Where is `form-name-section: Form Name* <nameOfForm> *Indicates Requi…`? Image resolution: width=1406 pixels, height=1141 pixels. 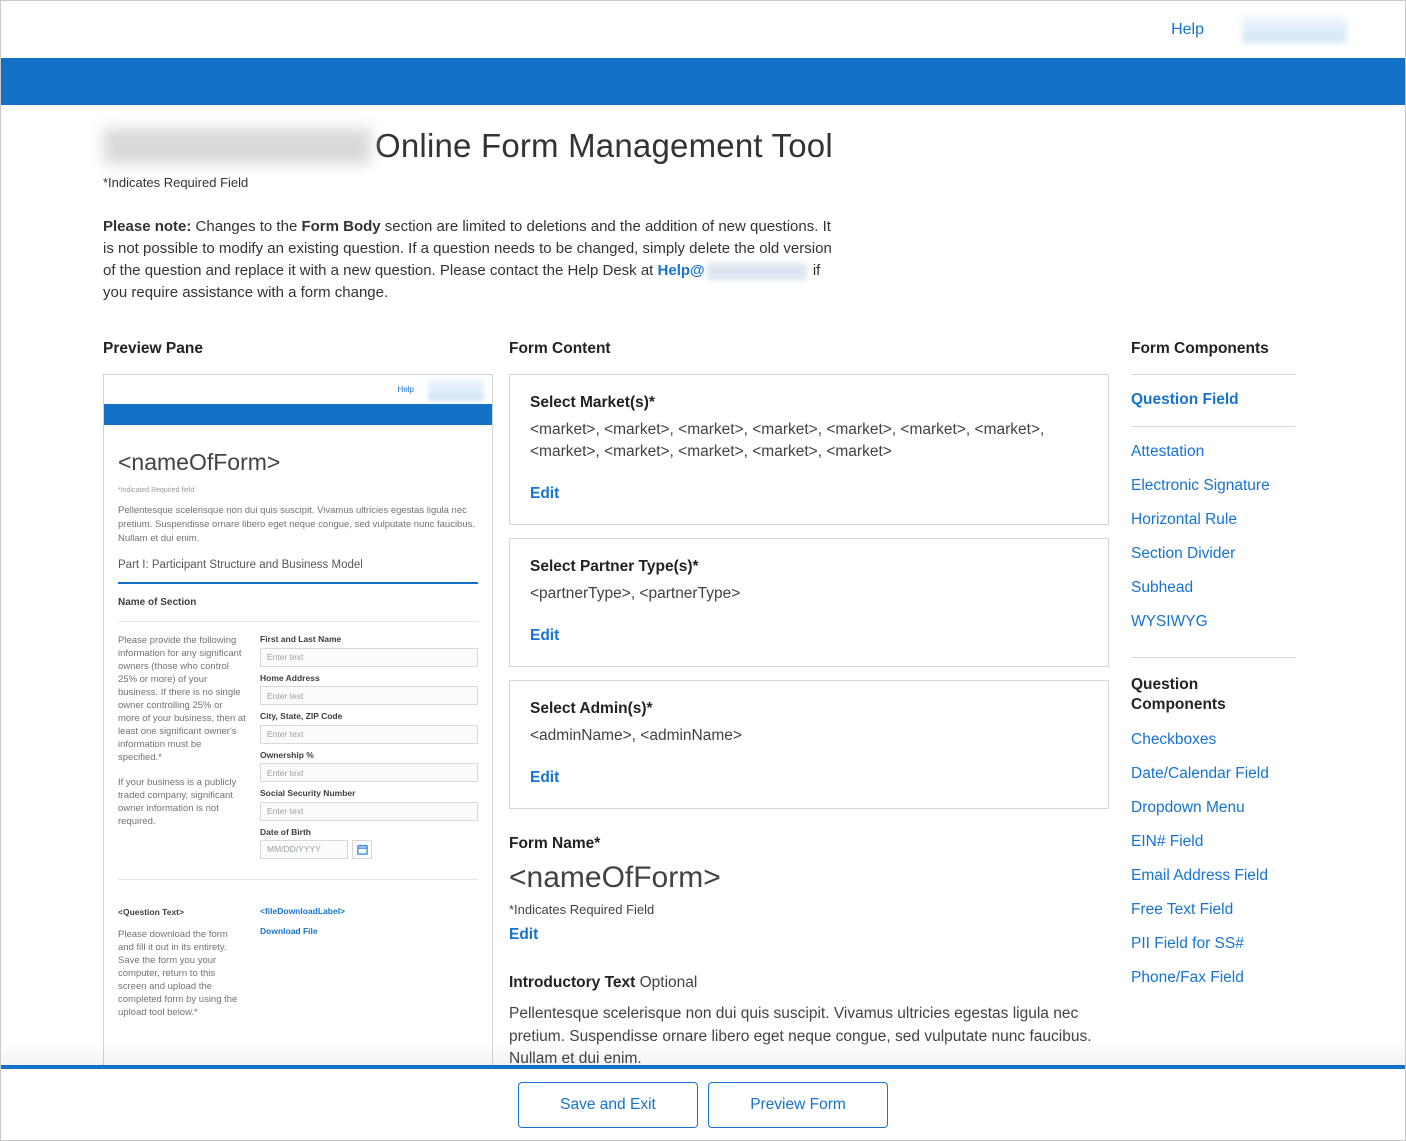 form-name-section: Form Name* <nameOfForm> *Indicates Requi… is located at coordinates (809, 889).